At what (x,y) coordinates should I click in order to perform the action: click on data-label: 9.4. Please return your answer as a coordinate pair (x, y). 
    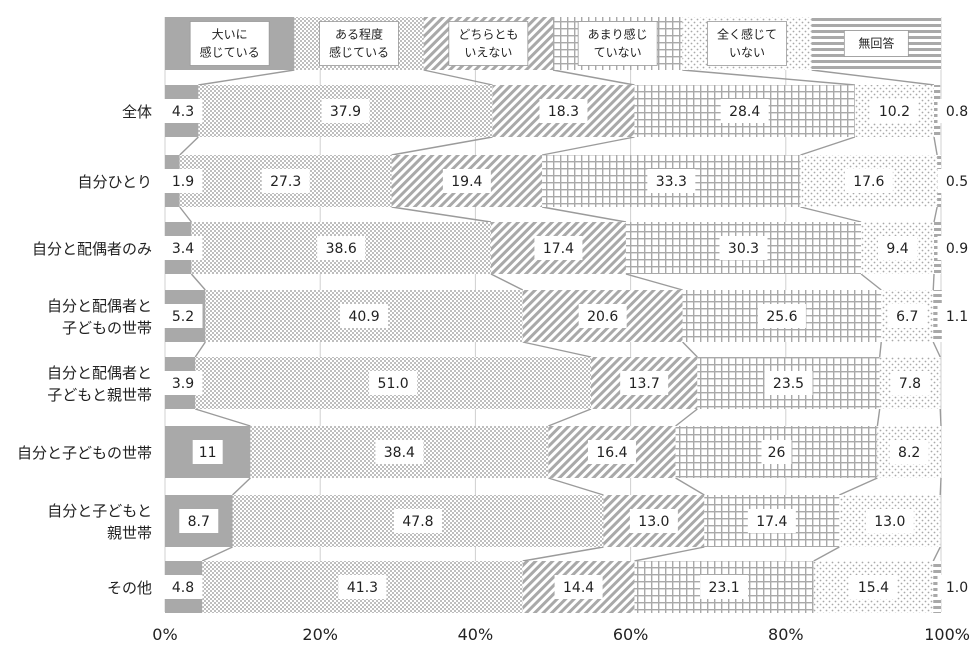
    Looking at the image, I should click on (897, 249).